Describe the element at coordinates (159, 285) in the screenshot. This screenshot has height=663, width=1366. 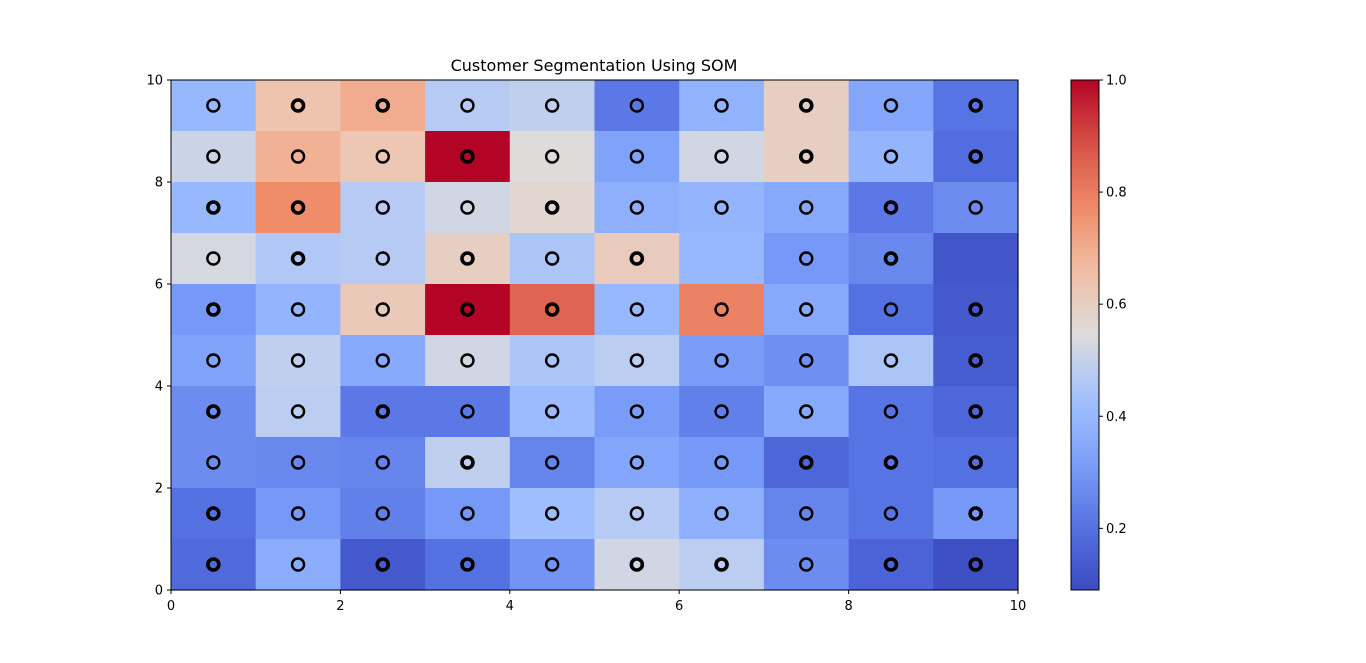
I see `y-tick-label: 6` at that location.